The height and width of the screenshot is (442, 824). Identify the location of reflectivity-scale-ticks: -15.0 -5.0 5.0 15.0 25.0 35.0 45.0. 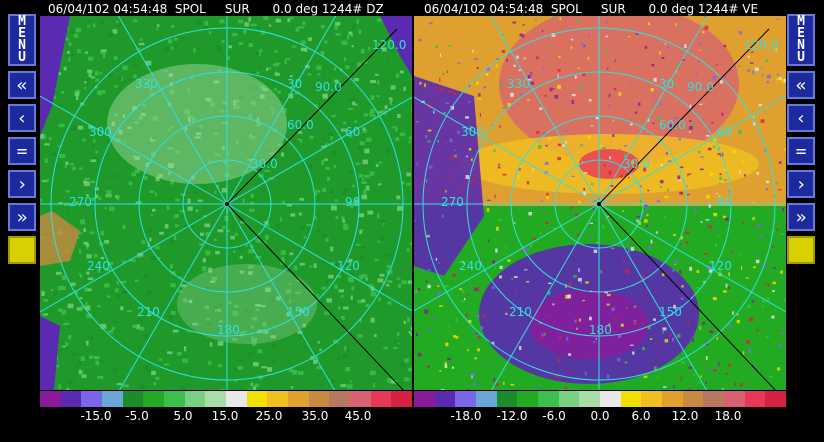
(226, 416).